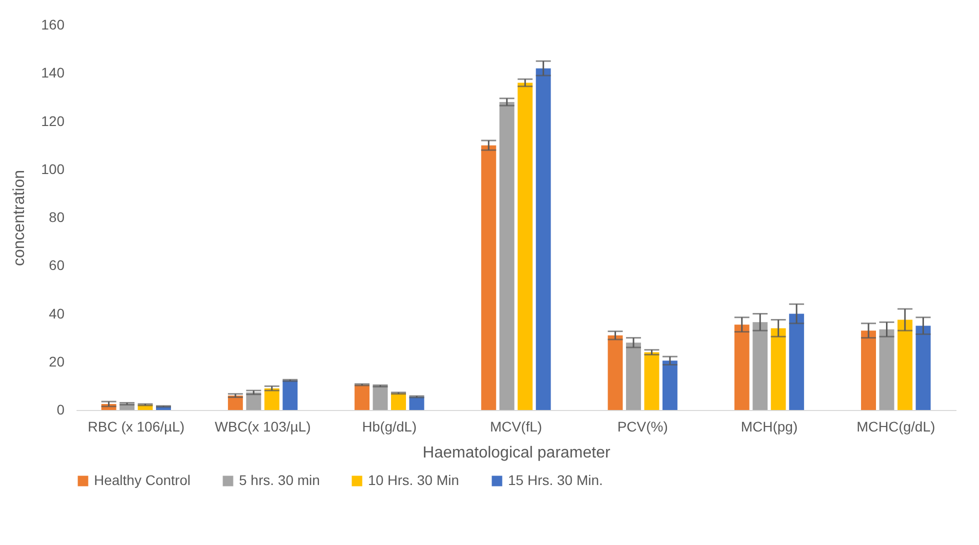  What do you see at coordinates (53, 72) in the screenshot?
I see `y-tick-label: 140` at bounding box center [53, 72].